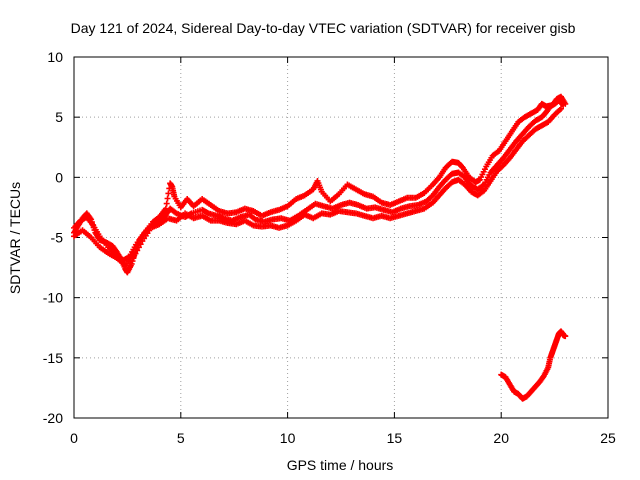 This screenshot has height=480, width=640. What do you see at coordinates (15, 238) in the screenshot?
I see `y-axis-title: SDTVAR / TECUs` at bounding box center [15, 238].